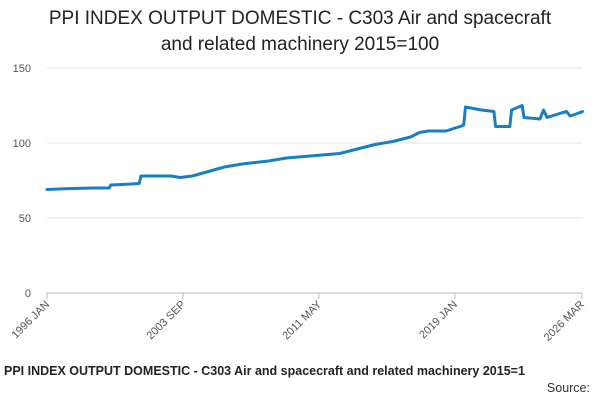 The image size is (600, 400). What do you see at coordinates (302, 320) in the screenshot?
I see `x-tick-label: 2011 MAY` at bounding box center [302, 320].